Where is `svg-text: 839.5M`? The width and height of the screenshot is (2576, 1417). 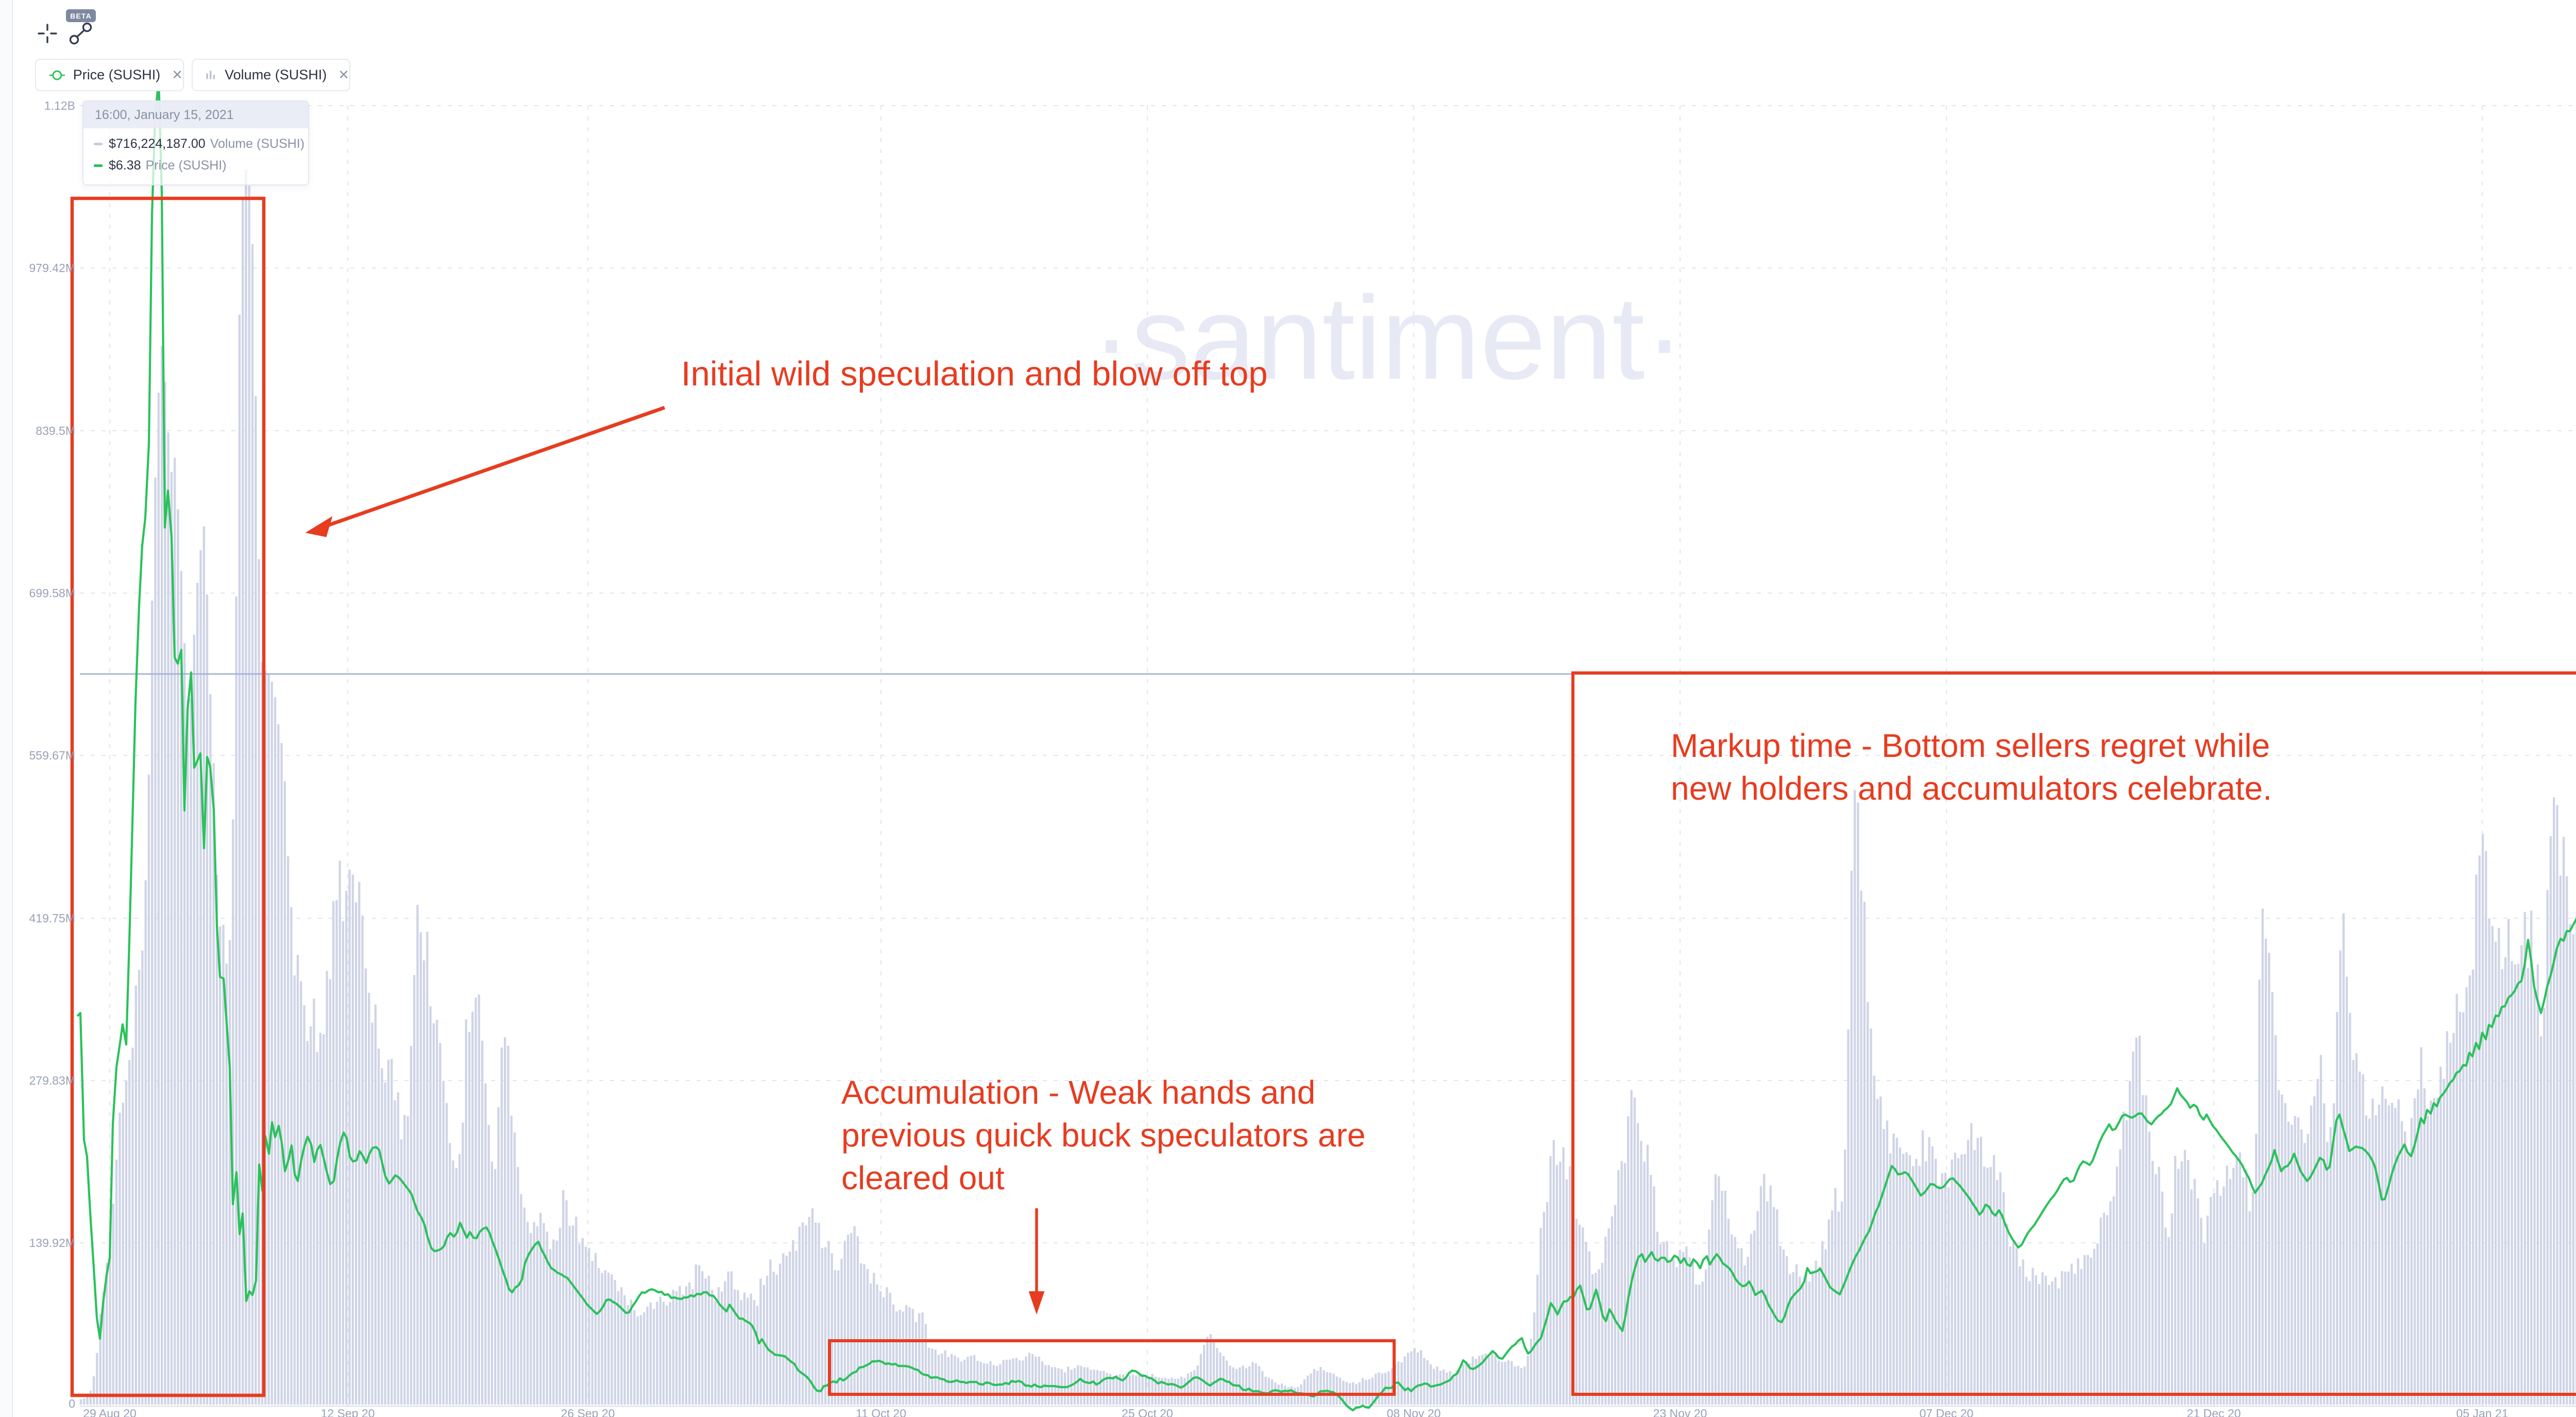
svg-text: 839.5M is located at coordinates (55, 430).